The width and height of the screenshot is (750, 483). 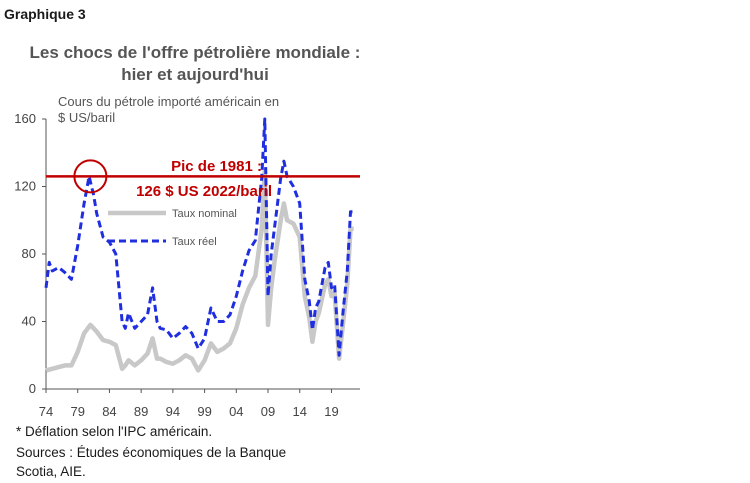 What do you see at coordinates (194, 242) in the screenshot?
I see `legend-label-real: Taux réel` at bounding box center [194, 242].